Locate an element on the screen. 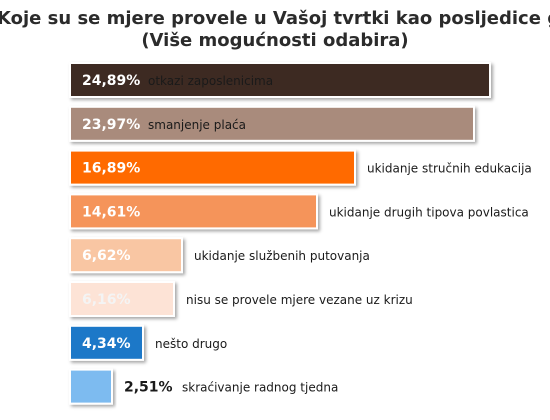  bar-category-label-6: nešto drugo is located at coordinates (191, 344).